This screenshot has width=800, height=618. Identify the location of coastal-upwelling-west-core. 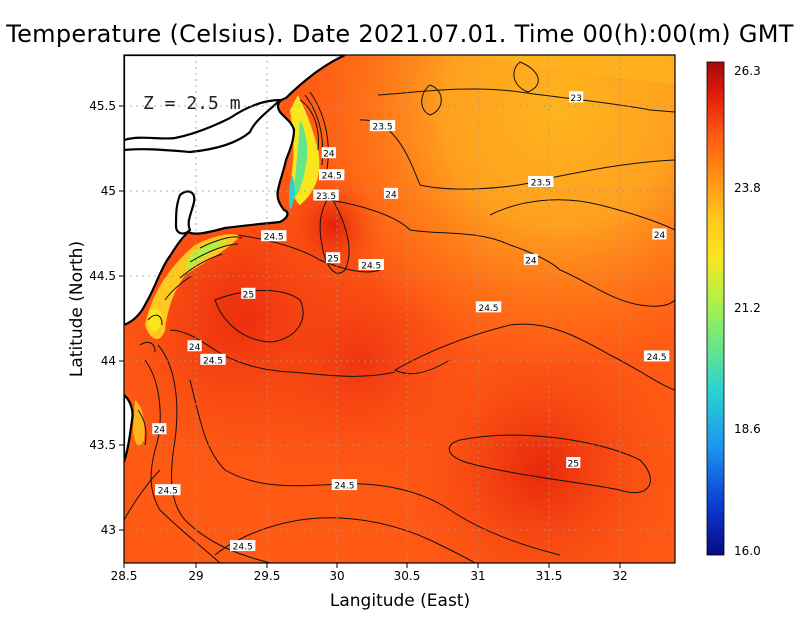
(206, 256).